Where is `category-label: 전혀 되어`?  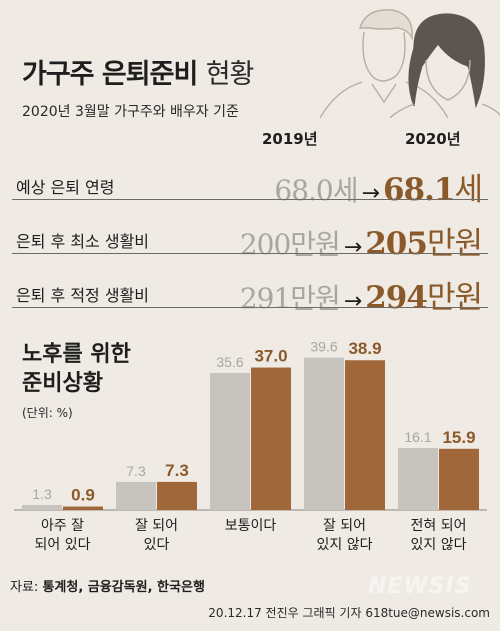 category-label: 전혀 되어 is located at coordinates (439, 526).